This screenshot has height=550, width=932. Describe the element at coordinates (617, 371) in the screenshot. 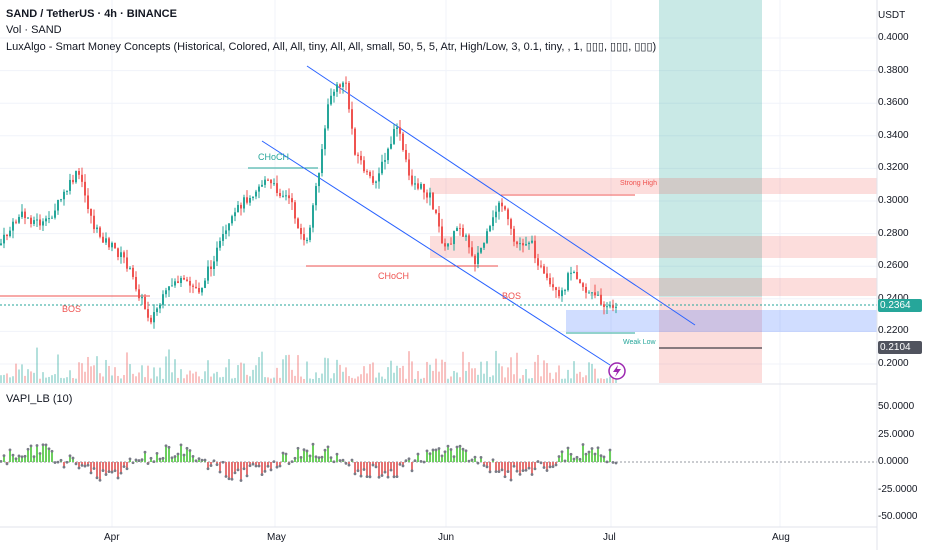

I see `lightning-icon` at that location.